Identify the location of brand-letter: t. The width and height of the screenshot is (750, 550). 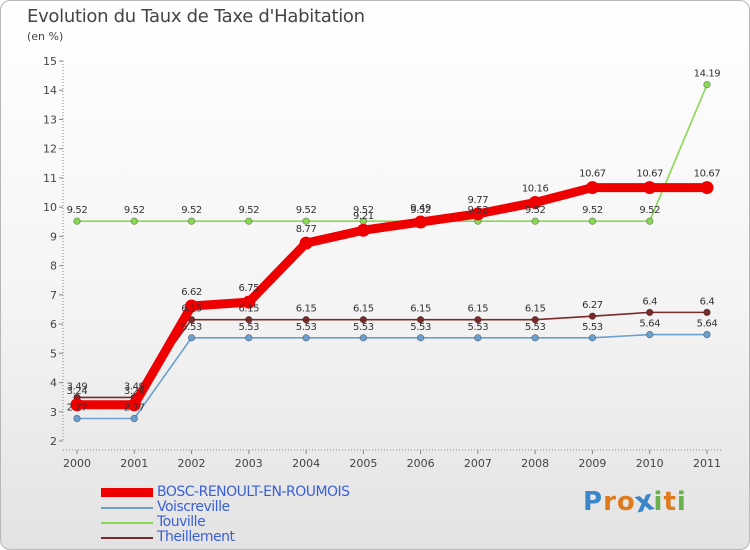
(670, 502).